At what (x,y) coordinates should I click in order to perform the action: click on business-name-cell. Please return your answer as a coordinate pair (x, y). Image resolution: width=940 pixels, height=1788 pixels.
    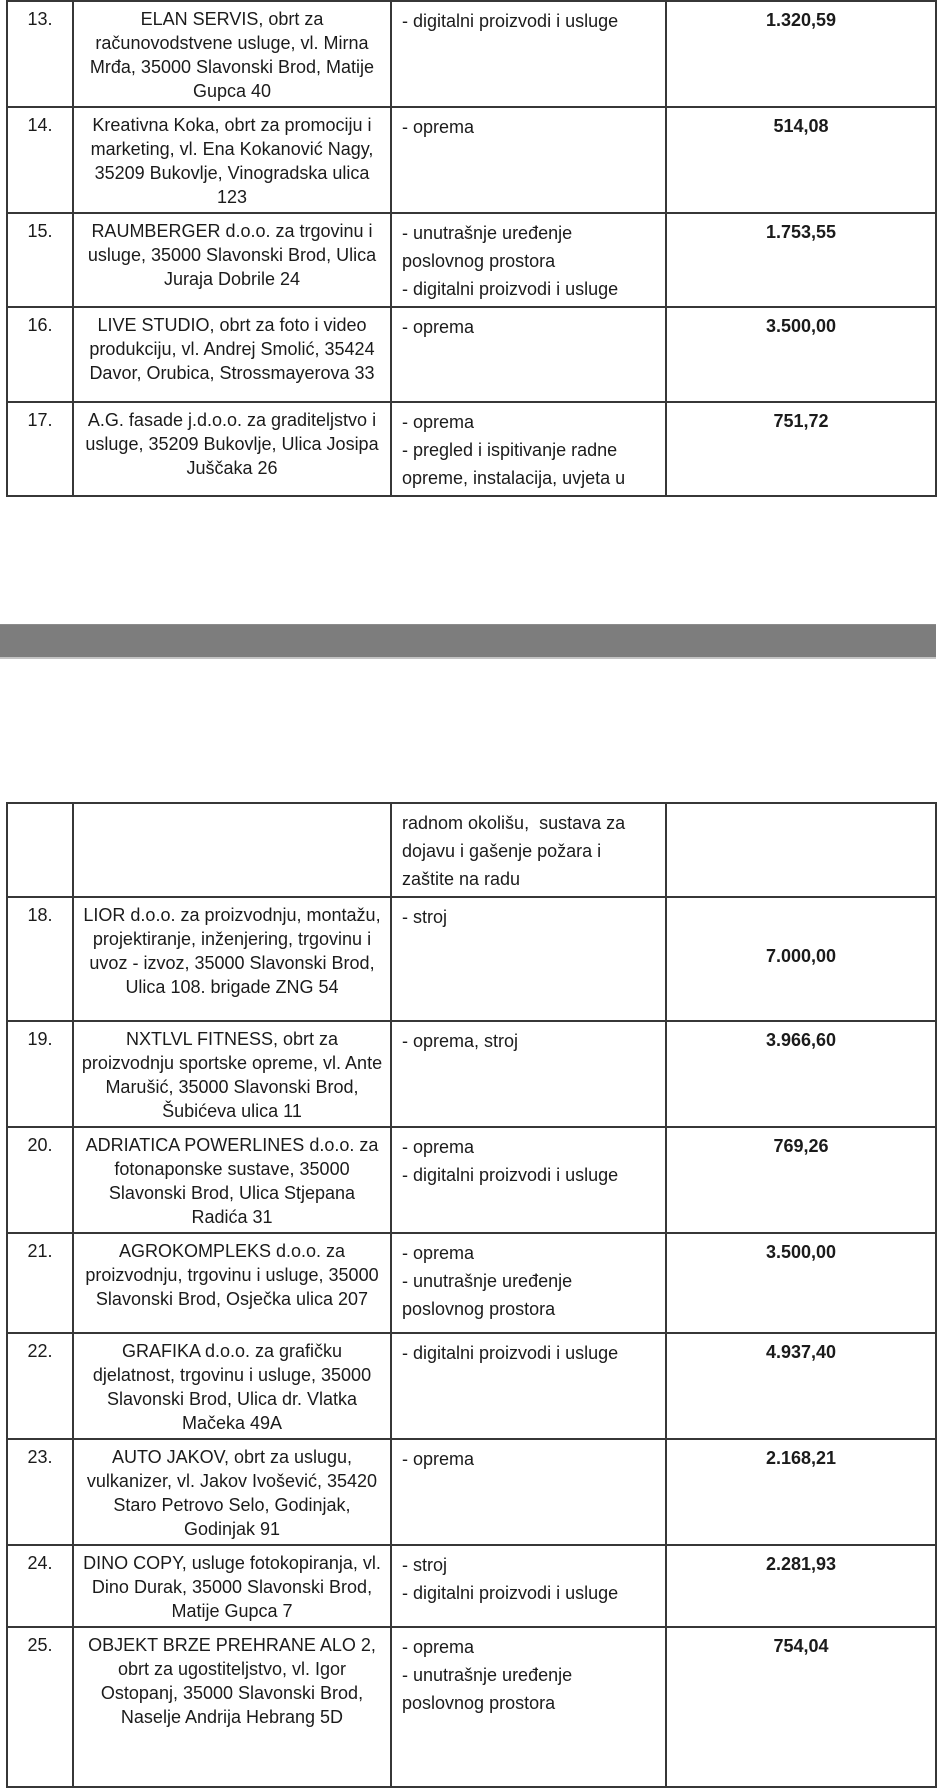
    Looking at the image, I should click on (232, 850).